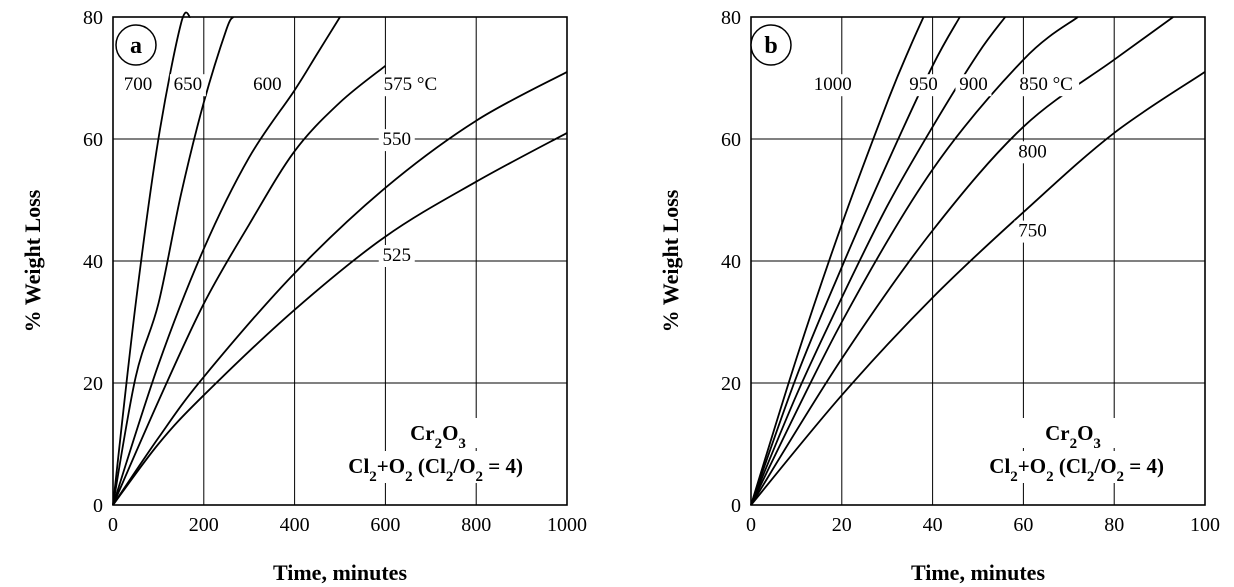  What do you see at coordinates (1205, 525) in the screenshot?
I see `x-tick-label: 100` at bounding box center [1205, 525].